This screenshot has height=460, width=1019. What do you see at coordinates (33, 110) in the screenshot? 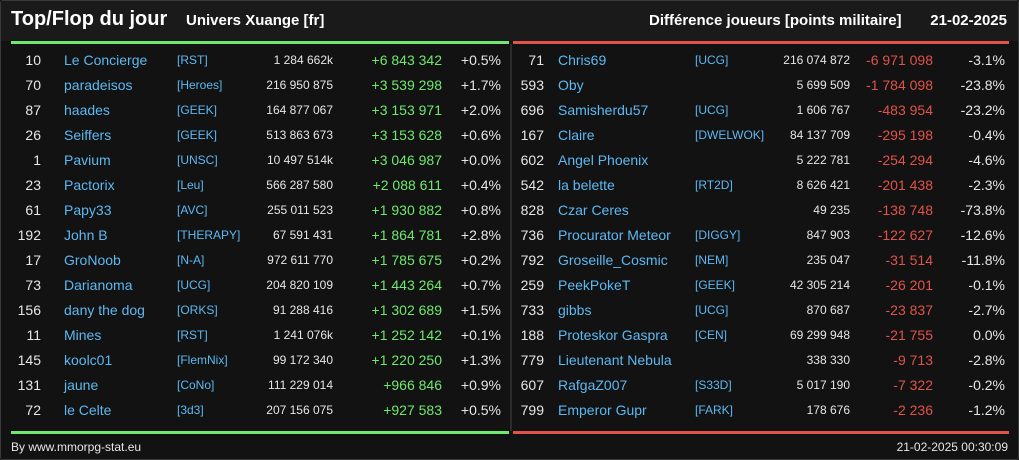
I see `player-rank: 87` at bounding box center [33, 110].